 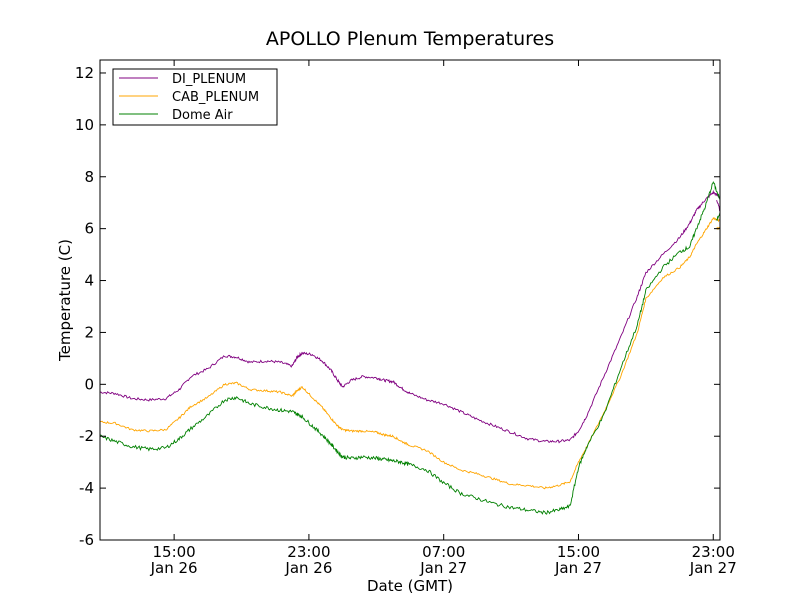 What do you see at coordinates (86, 436) in the screenshot?
I see `y-tick-label: -2` at bounding box center [86, 436].